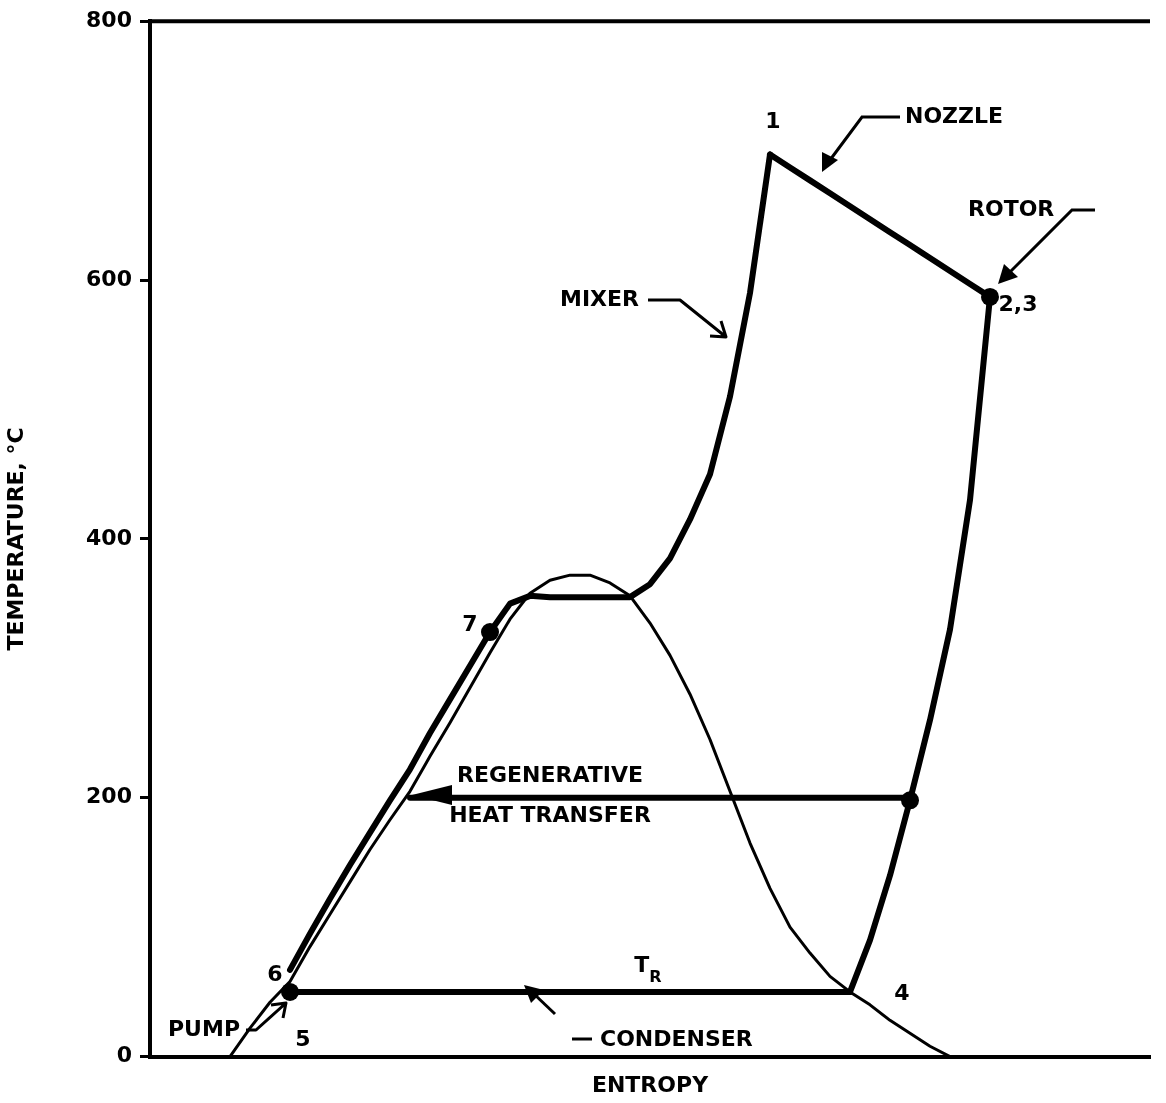 This screenshot has width=1166, height=1103. I want to click on y-tick-label: 0, so click(124, 1055).